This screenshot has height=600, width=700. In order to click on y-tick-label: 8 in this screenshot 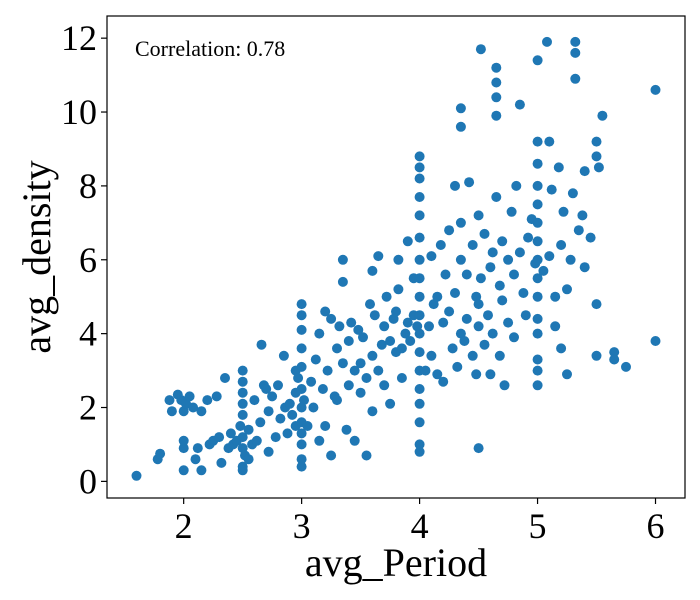, I will do `click(88, 186)`.